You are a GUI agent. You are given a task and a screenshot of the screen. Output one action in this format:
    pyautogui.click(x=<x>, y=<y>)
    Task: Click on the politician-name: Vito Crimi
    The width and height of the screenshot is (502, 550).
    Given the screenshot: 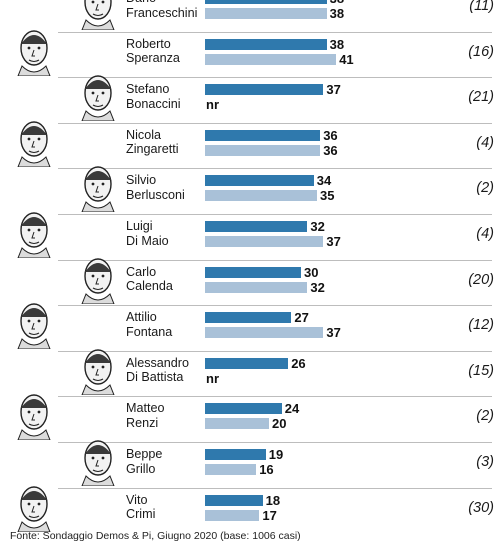 What is the action you would take?
    pyautogui.click(x=140, y=507)
    